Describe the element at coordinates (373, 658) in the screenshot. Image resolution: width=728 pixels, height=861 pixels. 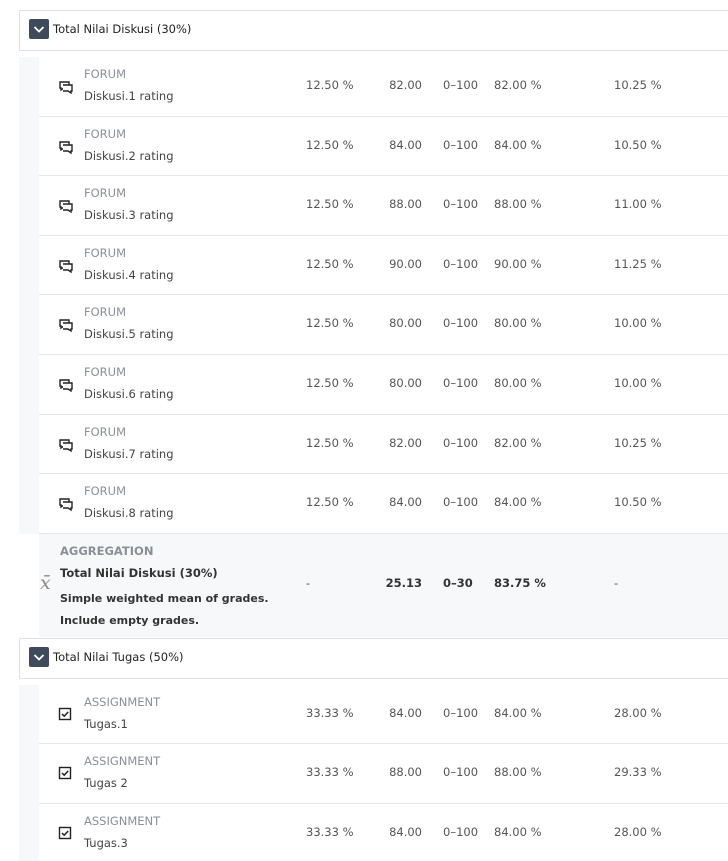
I see `category-header: Total Nilai Tugas (50%)` at that location.